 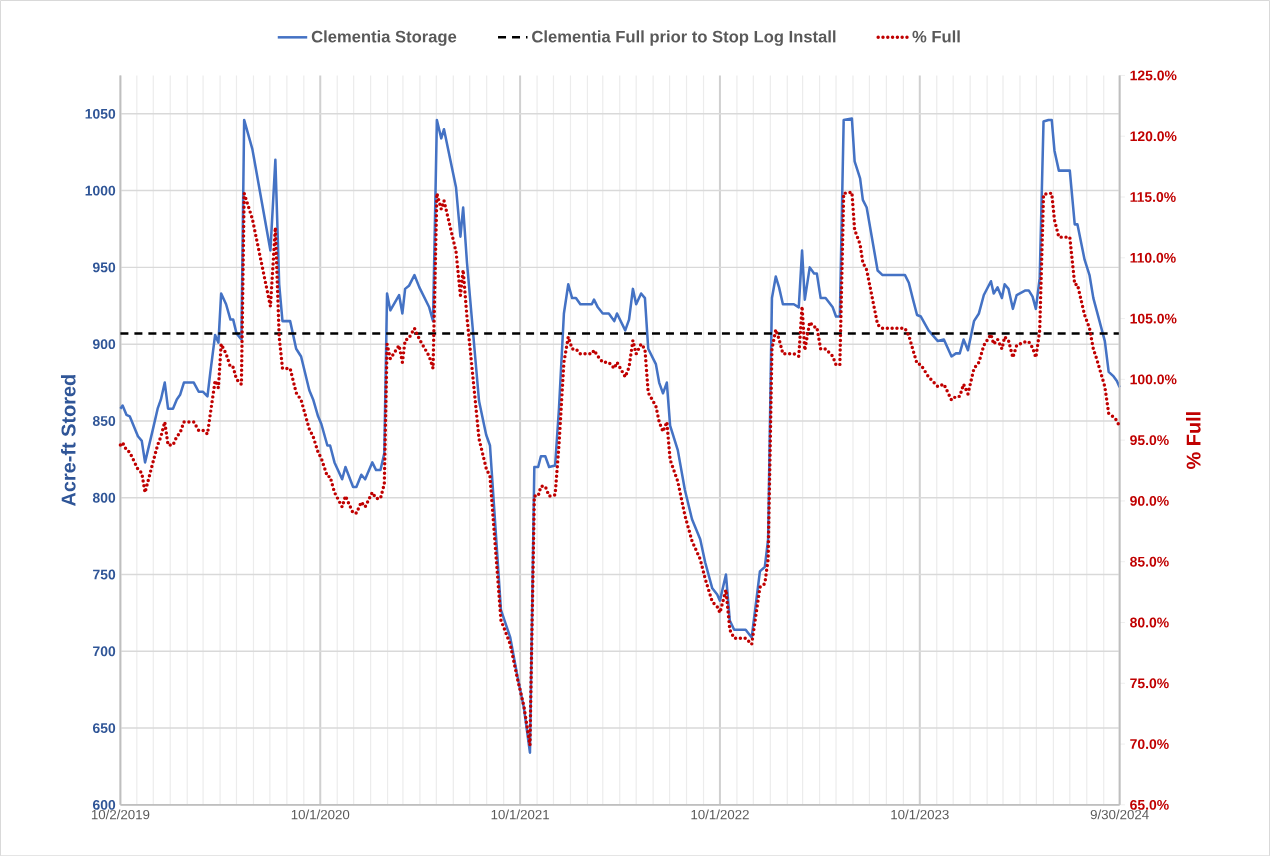 I want to click on legend-label: % Full, so click(x=936, y=36).